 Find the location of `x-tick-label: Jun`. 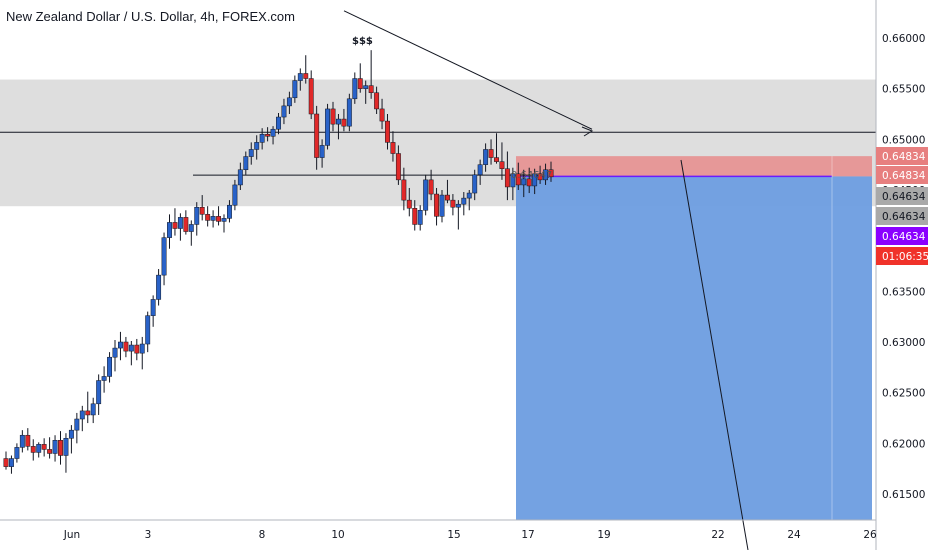

x-tick-label: Jun is located at coordinates (71, 535).